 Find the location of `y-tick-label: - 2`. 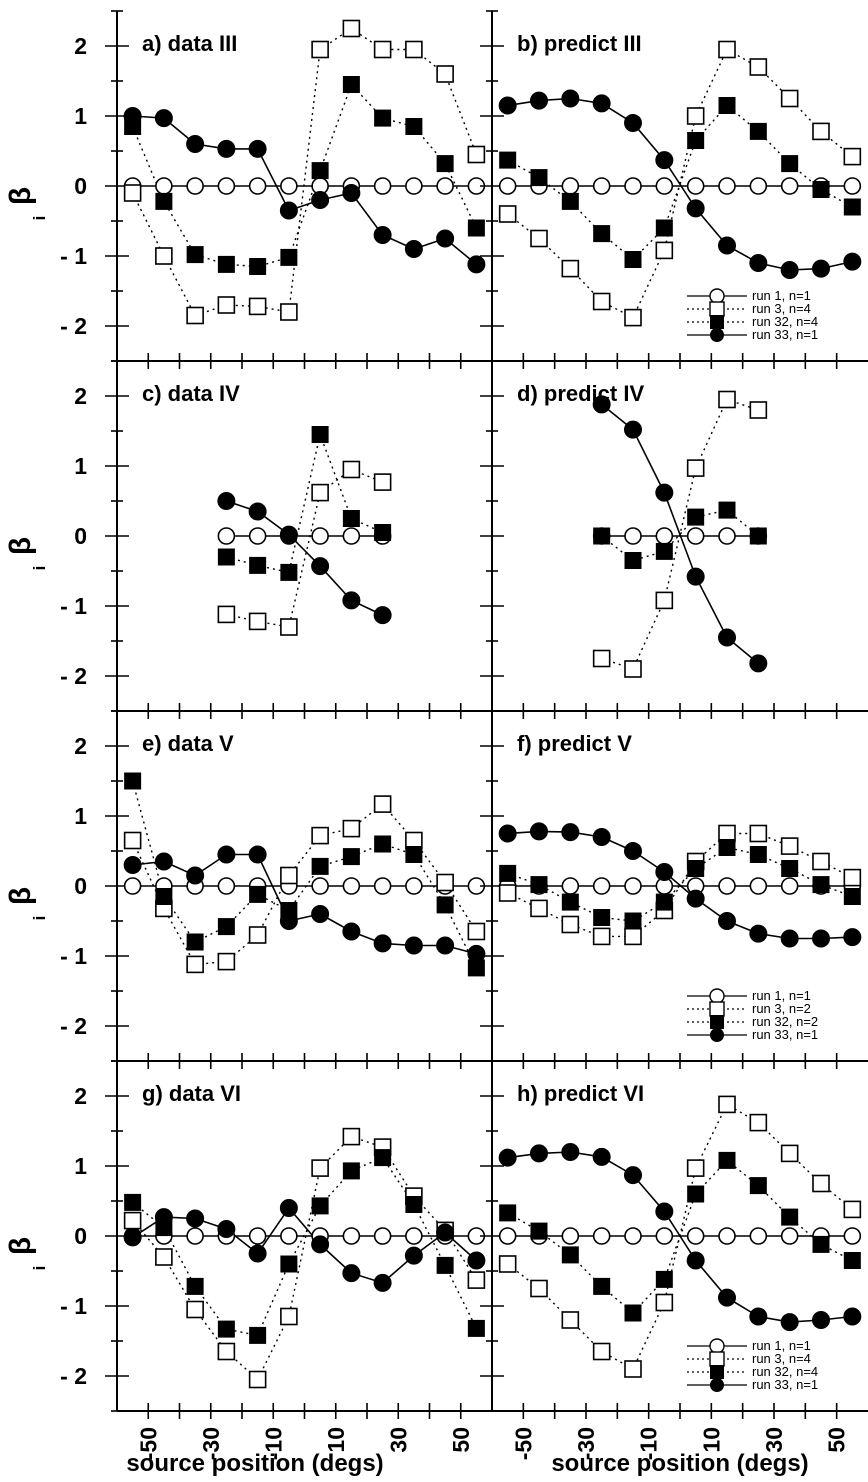

y-tick-label: - 2 is located at coordinates (73, 326).